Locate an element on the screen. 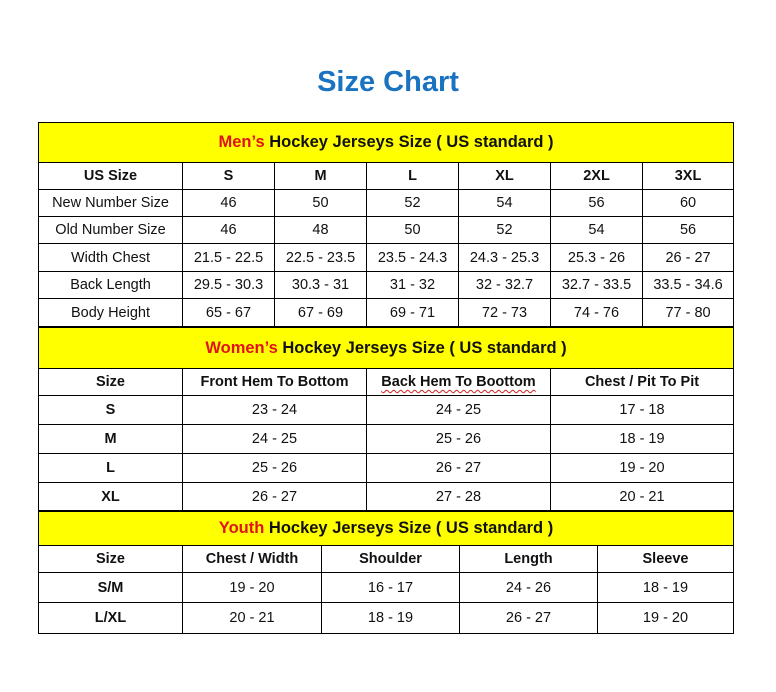 This screenshot has width=776, height=692. women-heading: Hockey Jerseys Size ( US standard ) is located at coordinates (424, 347).